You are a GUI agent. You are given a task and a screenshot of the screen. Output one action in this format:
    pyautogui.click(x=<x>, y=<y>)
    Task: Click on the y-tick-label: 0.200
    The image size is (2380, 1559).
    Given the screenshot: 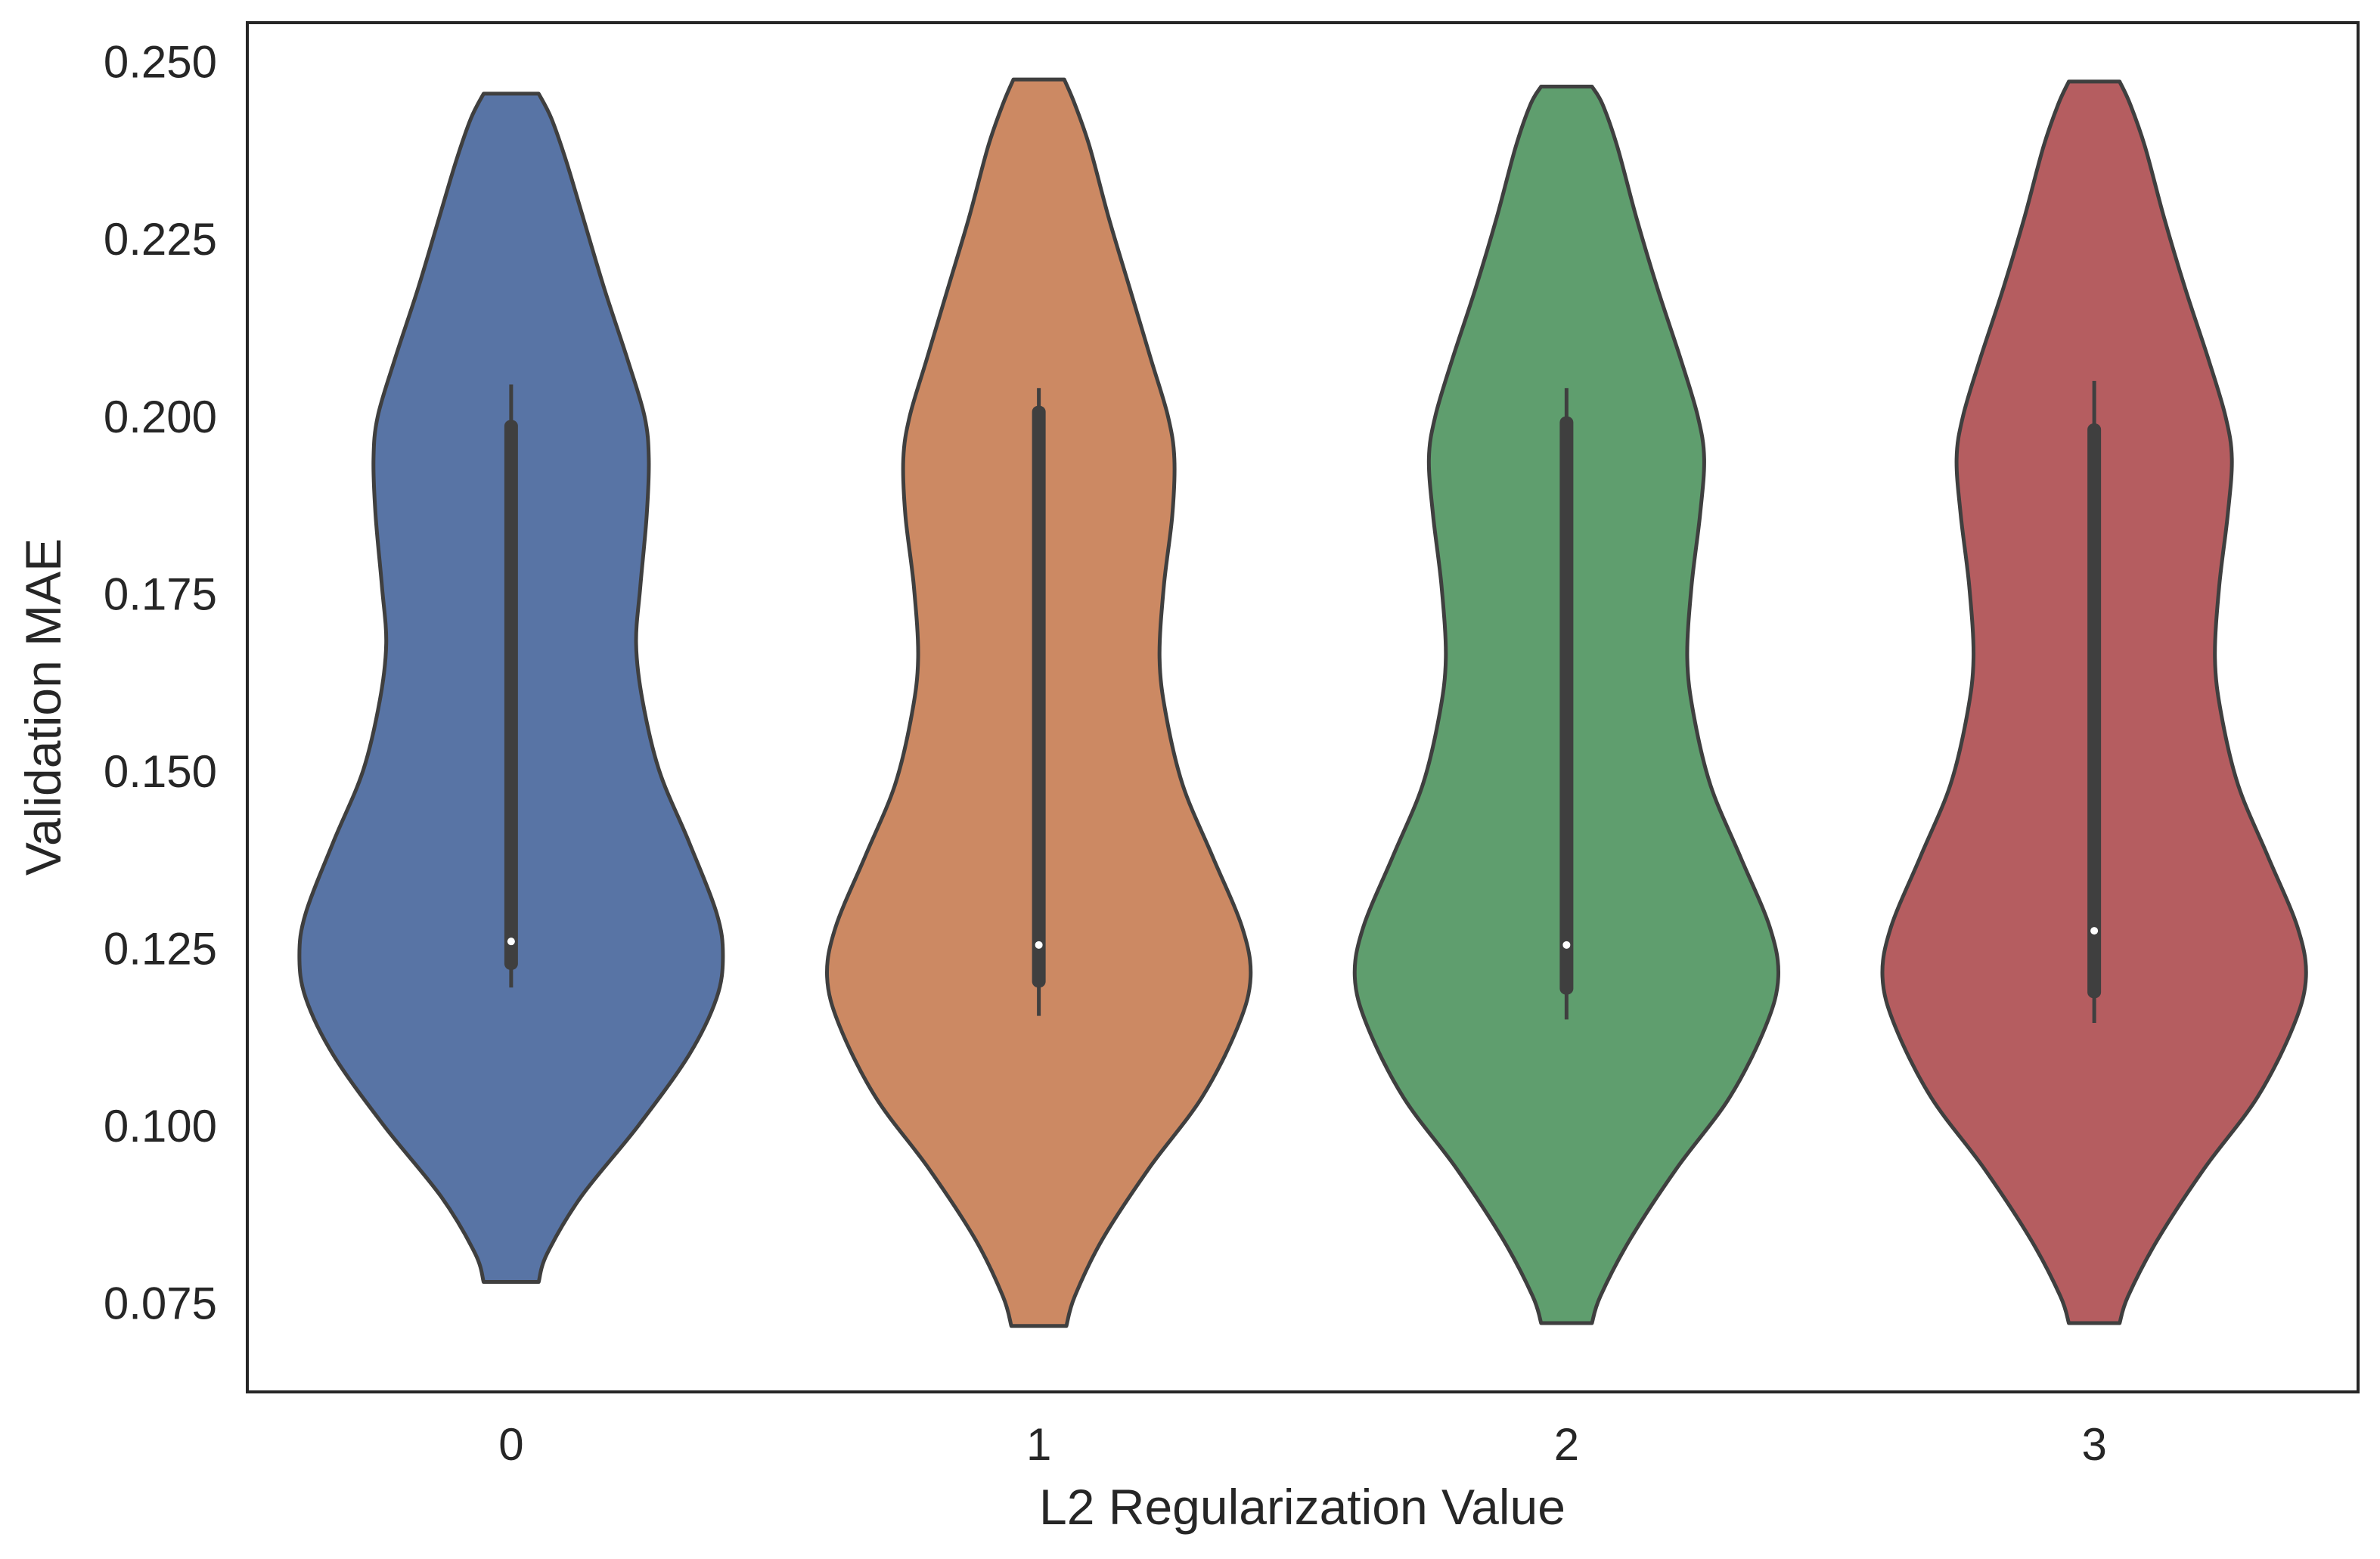 What is the action you would take?
    pyautogui.click(x=160, y=417)
    